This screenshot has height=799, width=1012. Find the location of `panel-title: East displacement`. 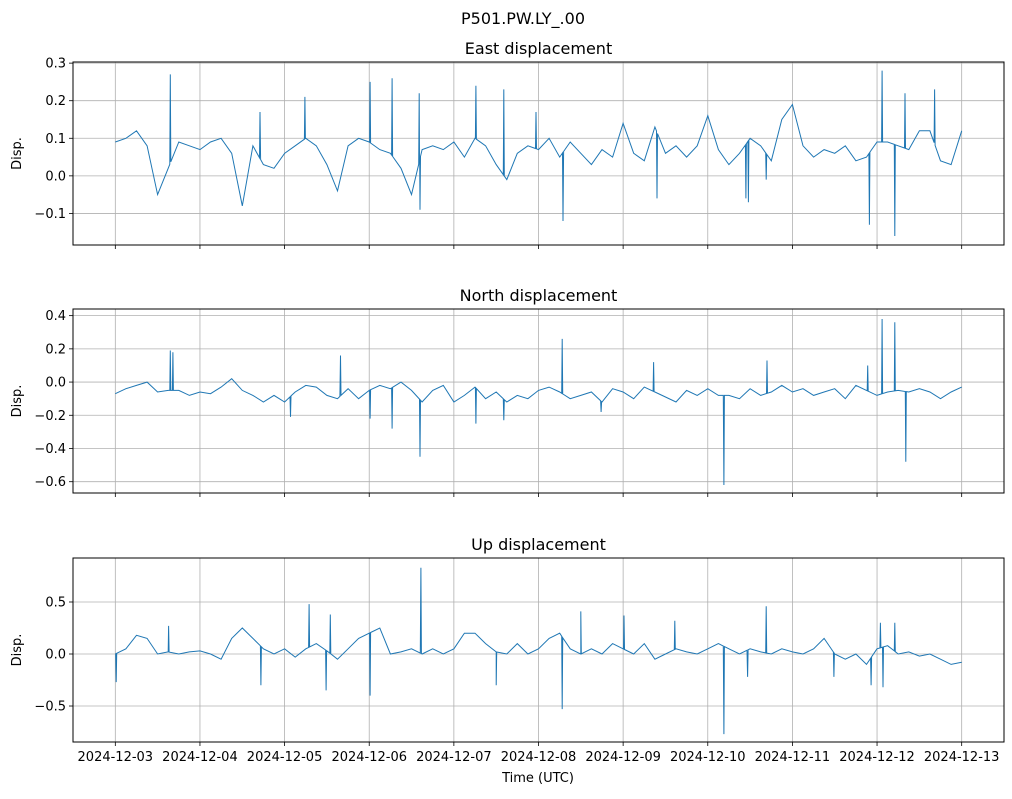

panel-title: East displacement is located at coordinates (538, 48).